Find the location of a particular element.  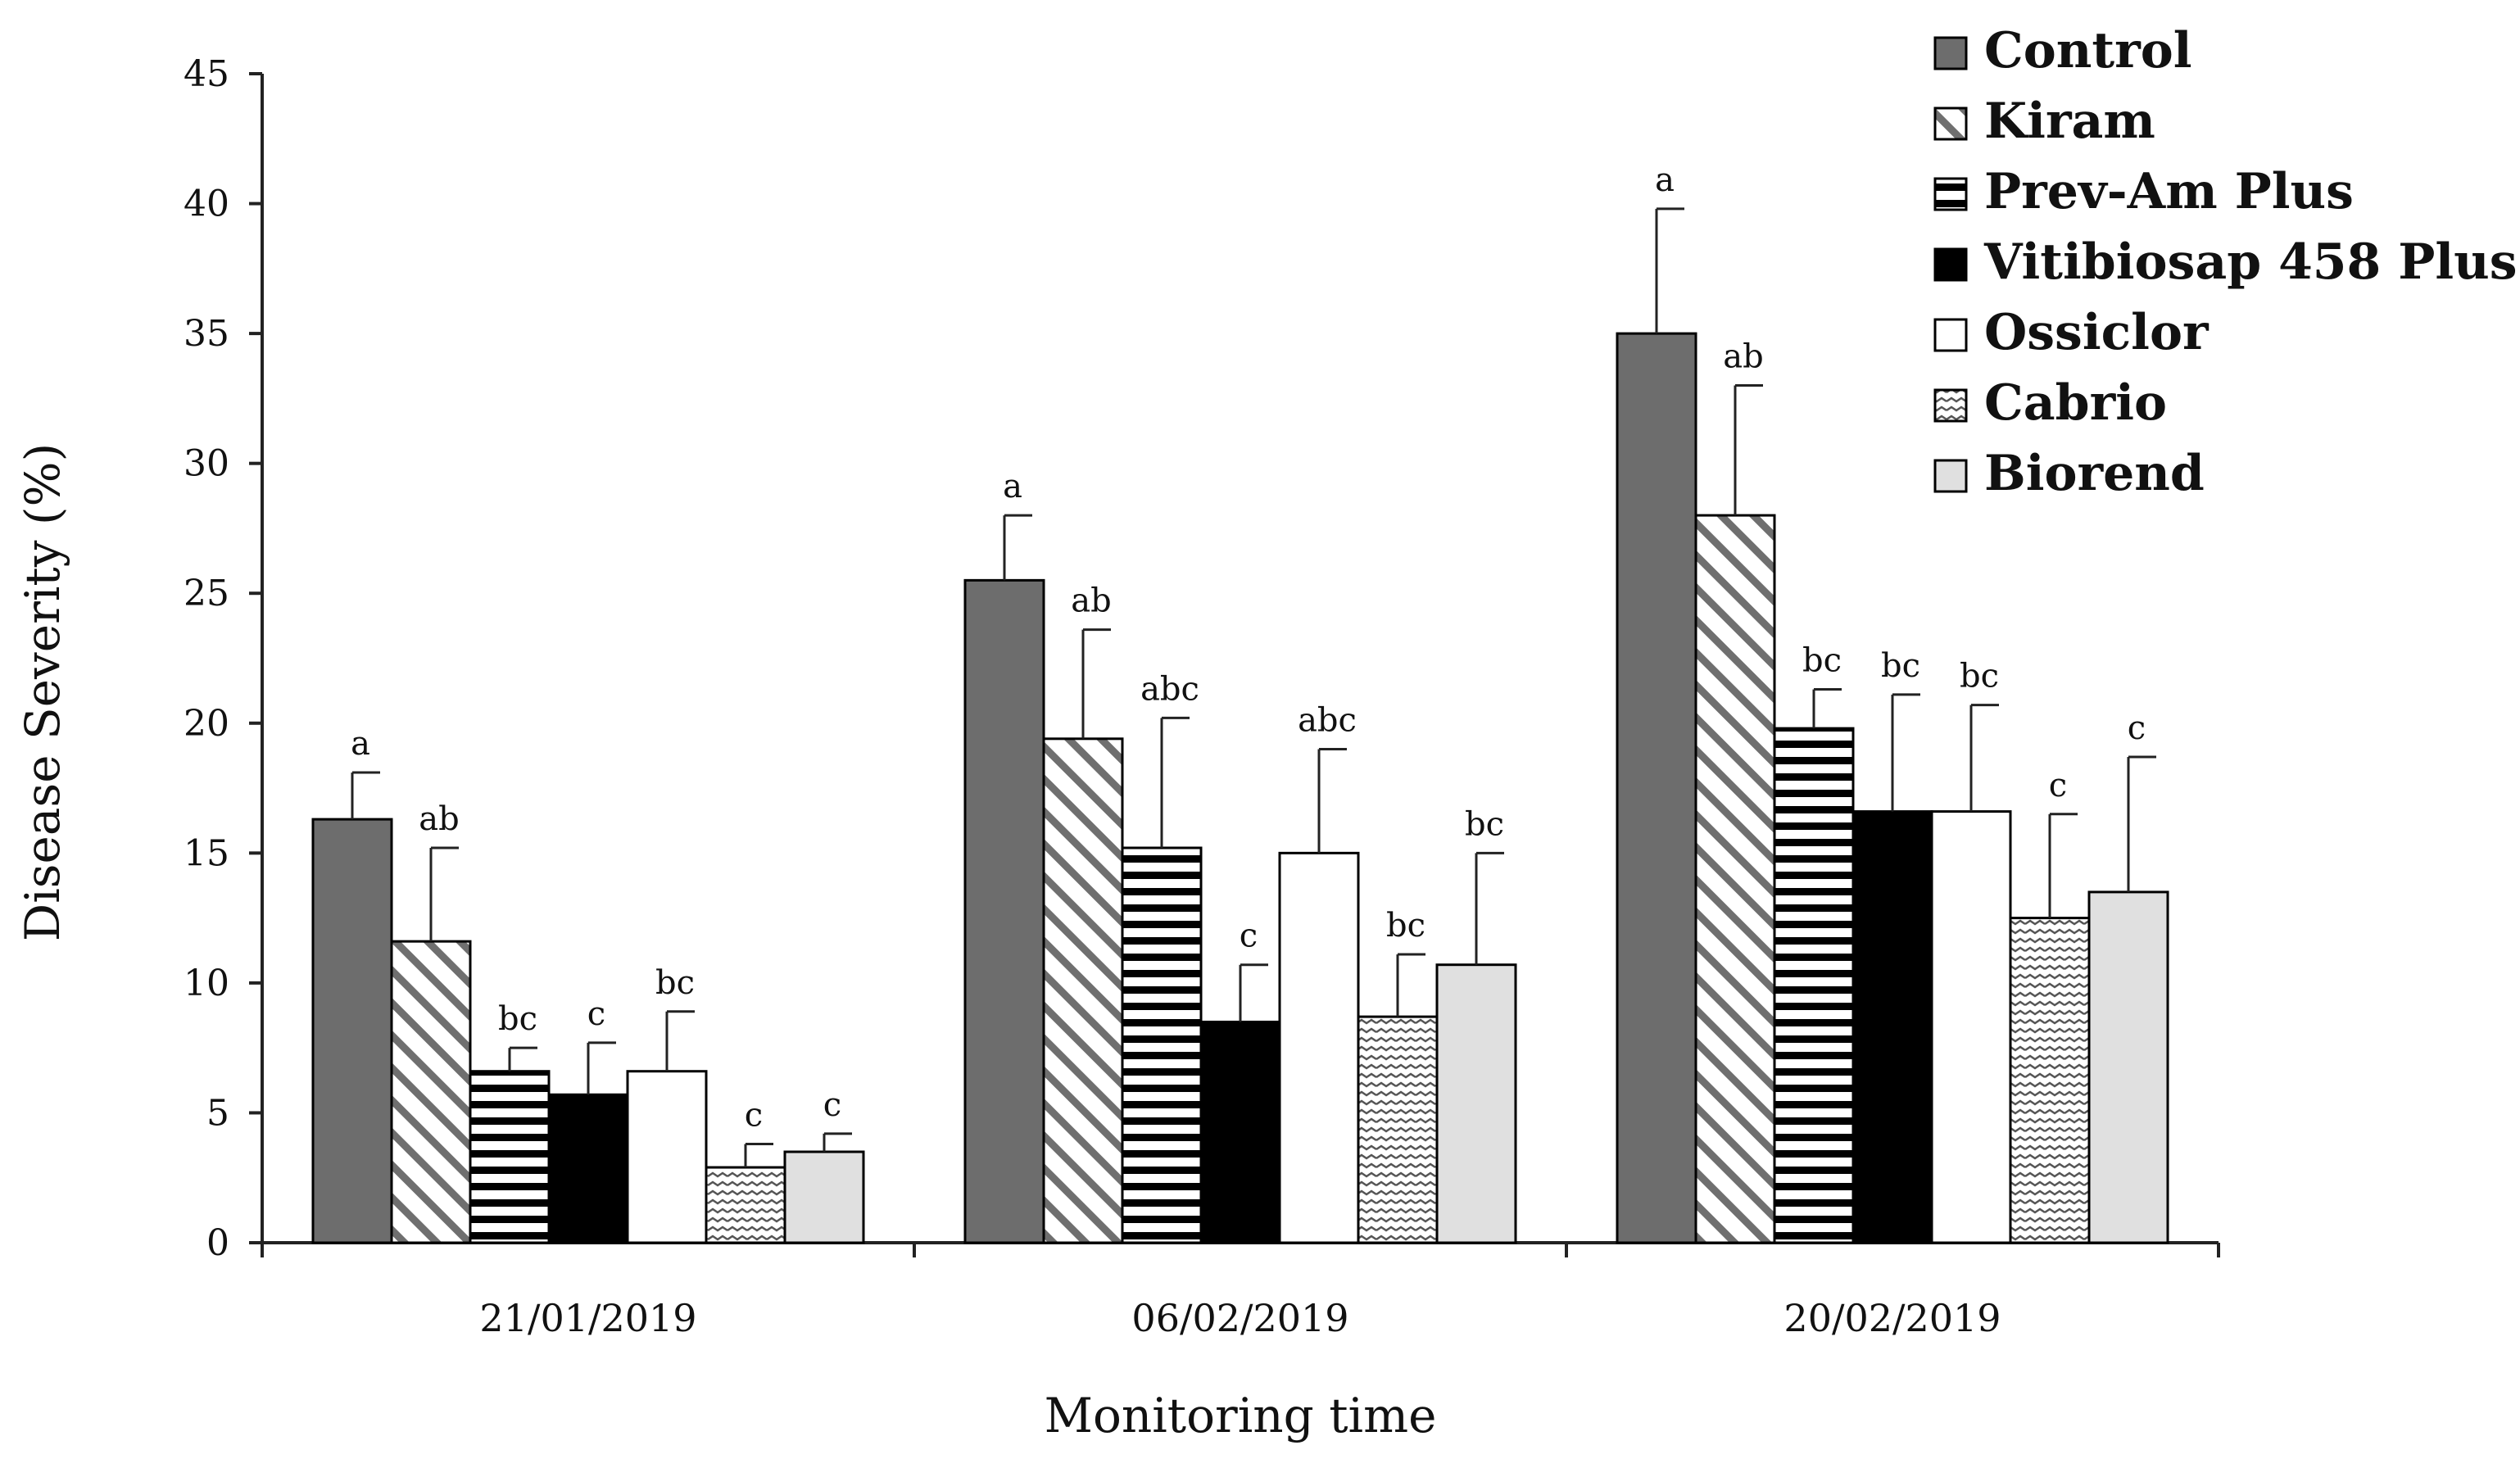

x-tick-label: 21/01/2019 is located at coordinates (587, 1318).